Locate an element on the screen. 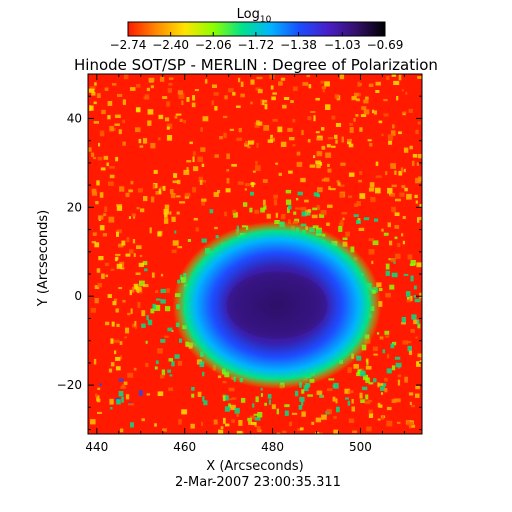  colorbar-title-base: Log is located at coordinates (248, 14).